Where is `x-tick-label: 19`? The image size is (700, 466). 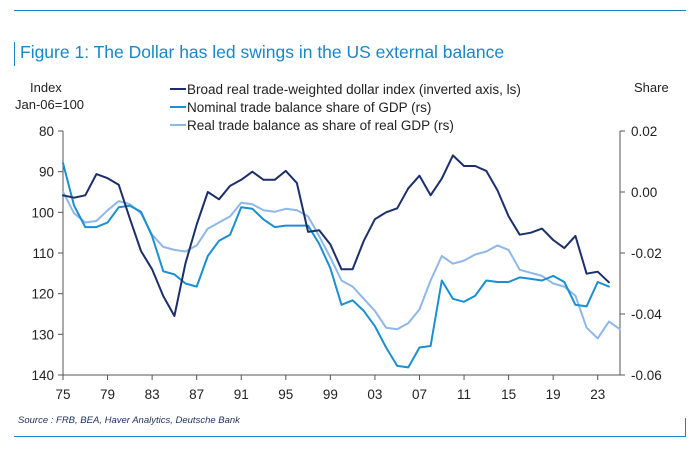
x-tick-label: 19 is located at coordinates (553, 394).